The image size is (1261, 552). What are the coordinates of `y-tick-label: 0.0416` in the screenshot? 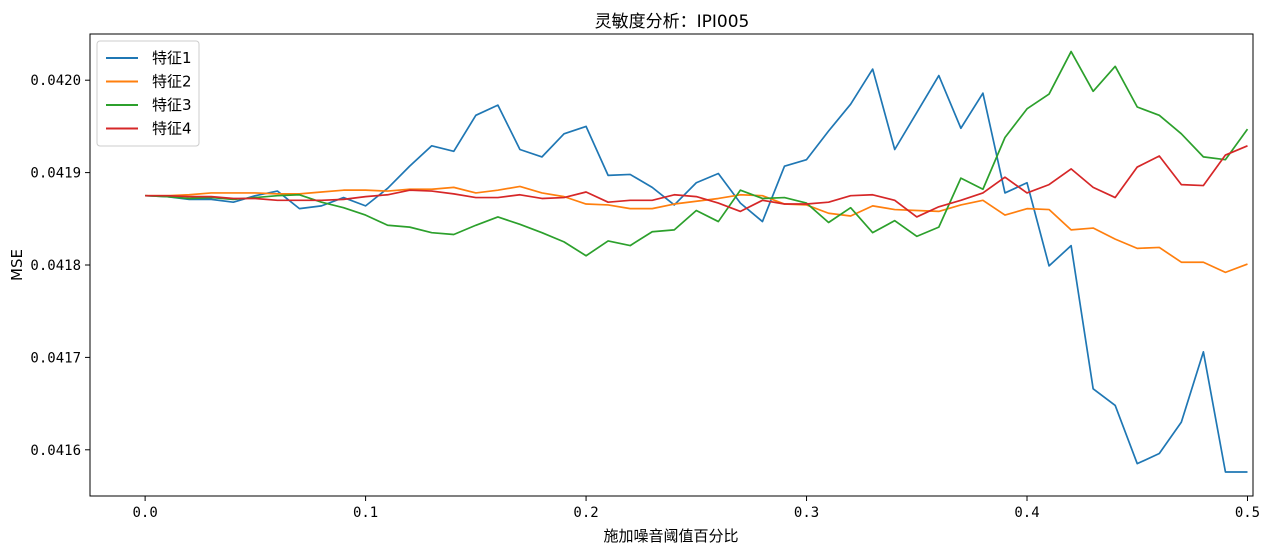 It's located at (55, 451).